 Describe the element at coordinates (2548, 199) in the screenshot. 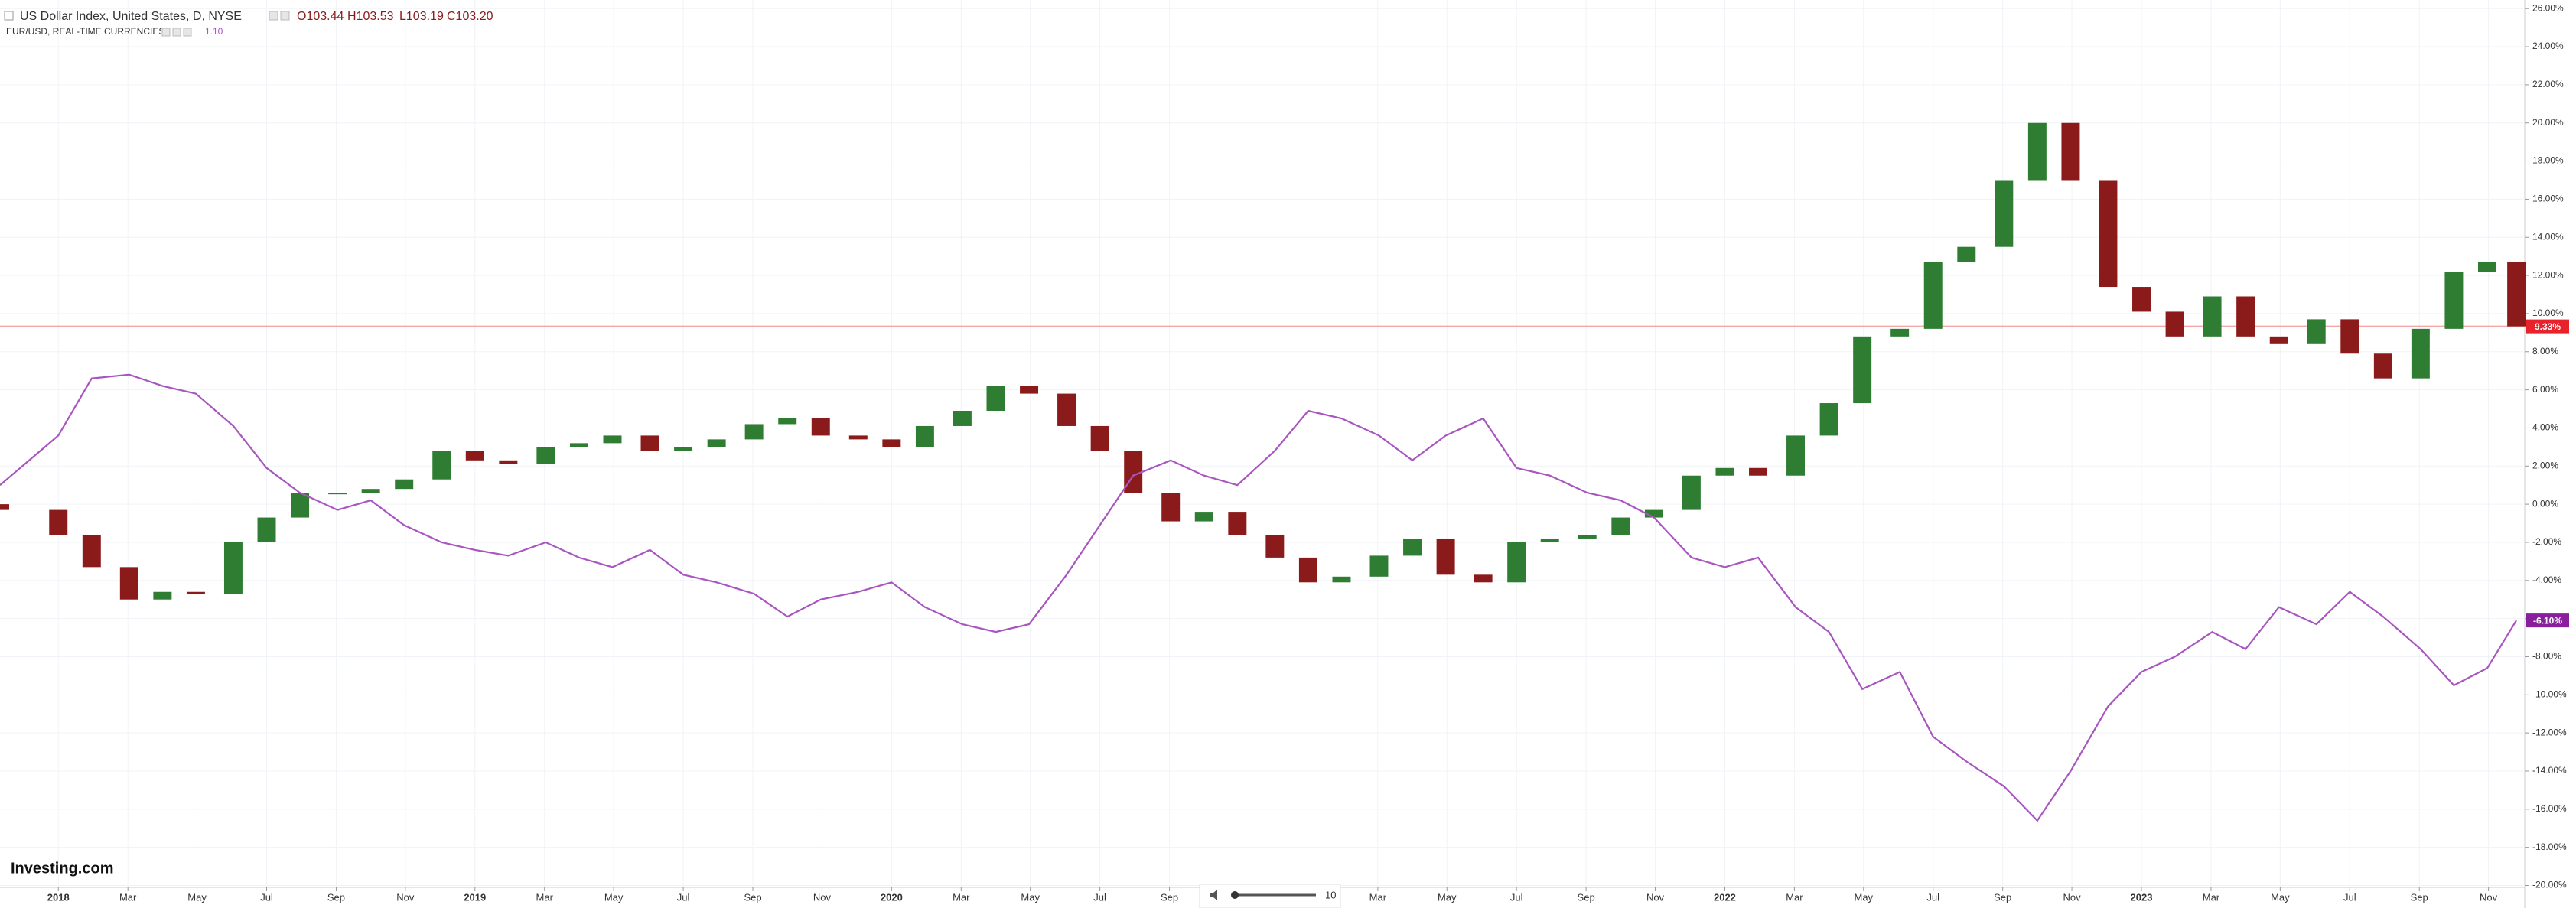

I see `y-tick-label: 16.00%` at that location.